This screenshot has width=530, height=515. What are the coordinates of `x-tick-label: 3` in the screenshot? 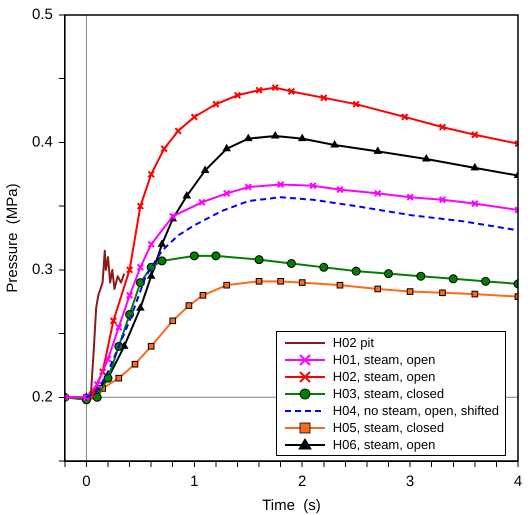 It's located at (410, 481).